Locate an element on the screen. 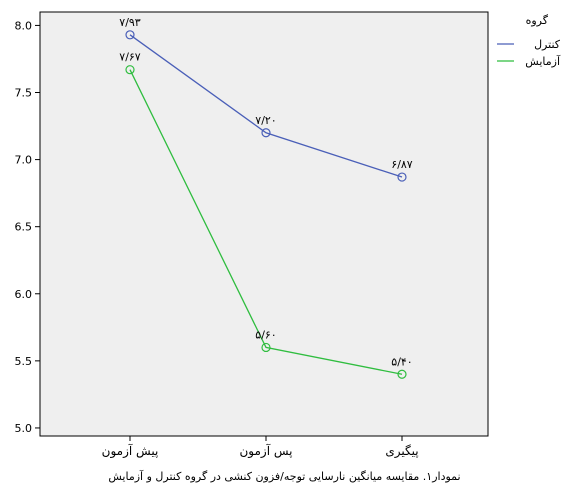 The image size is (569, 491). y-tick-label: 7.5 is located at coordinates (24, 93).